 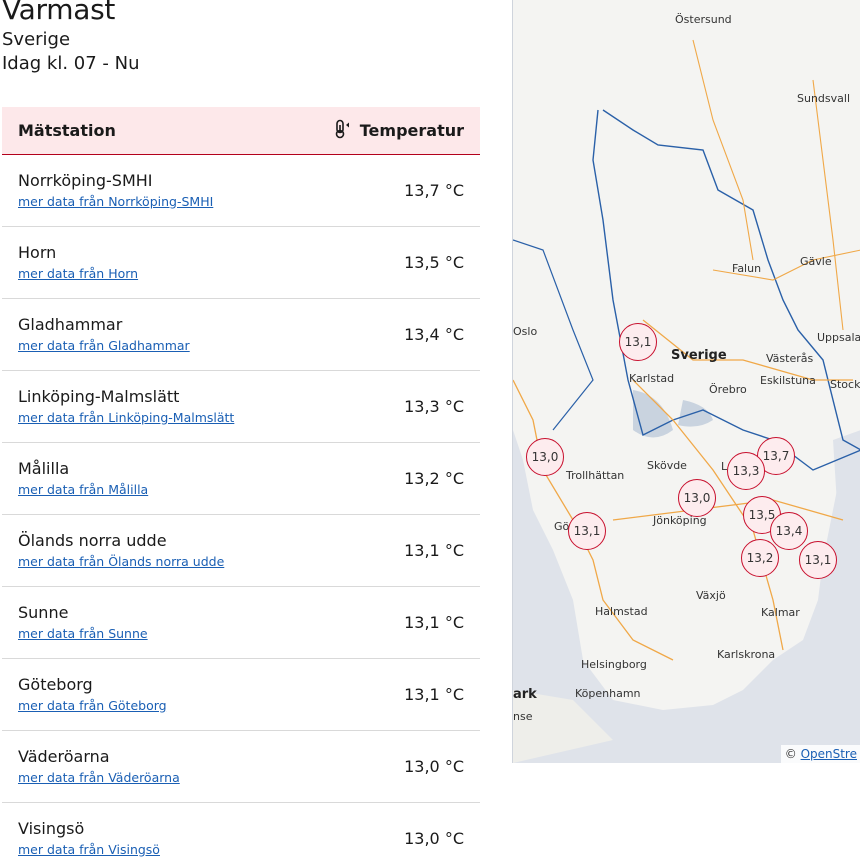 I want to click on station-cell: Göteborg mer data från Göteborg, so click(x=92, y=695).